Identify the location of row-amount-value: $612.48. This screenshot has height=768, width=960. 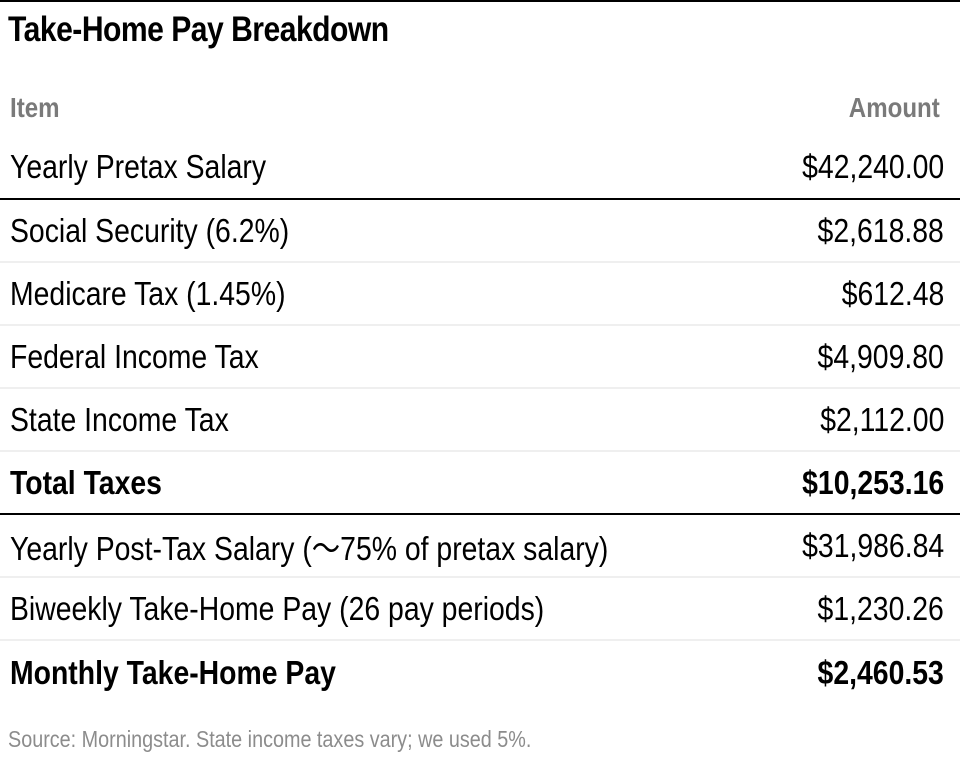
(892, 293).